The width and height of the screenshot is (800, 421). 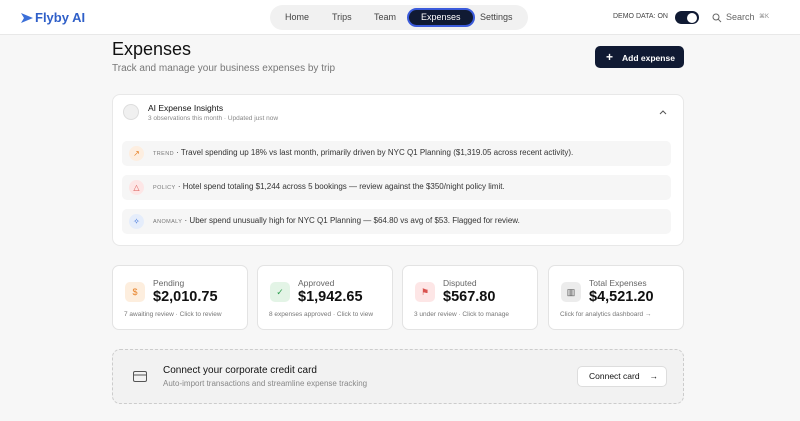 I want to click on stat-label: Total Expenses, so click(x=618, y=283).